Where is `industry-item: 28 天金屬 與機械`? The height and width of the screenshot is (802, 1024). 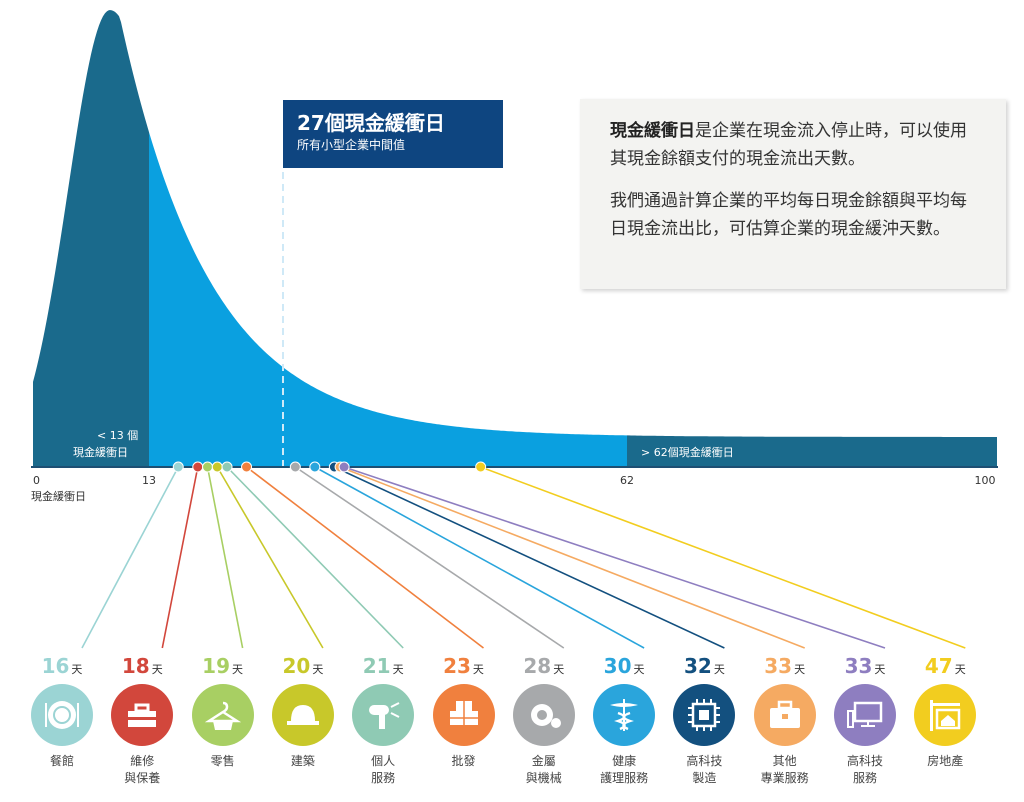 industry-item: 28 天金屬 與機械 is located at coordinates (544, 719).